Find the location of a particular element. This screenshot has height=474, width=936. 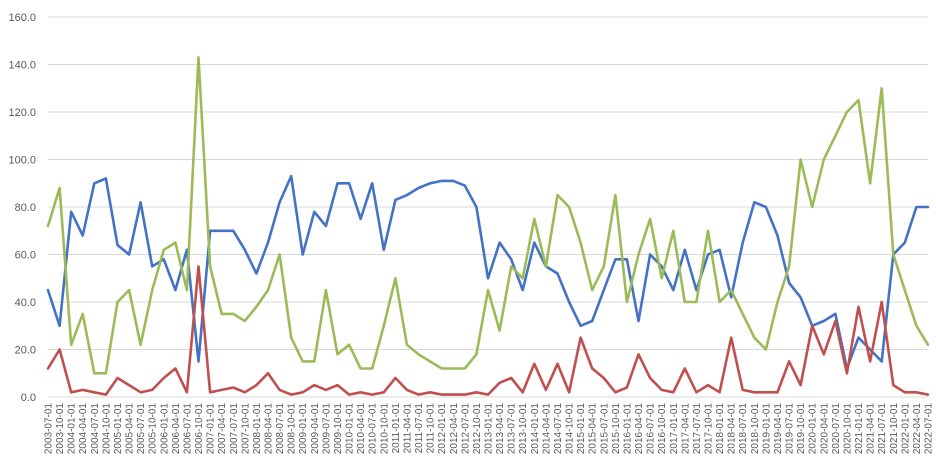

x-tick-label: 2017-04-01 is located at coordinates (685, 429).